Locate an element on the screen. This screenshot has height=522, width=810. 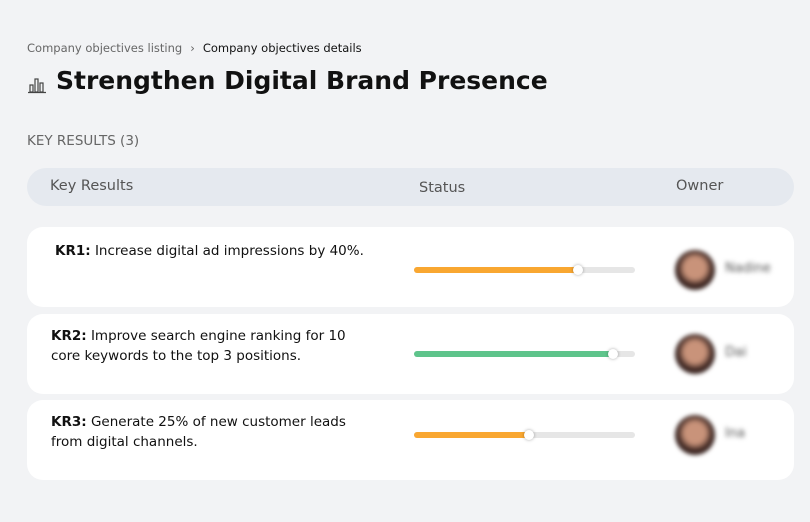
breadcrumb-link: Company objectives listing is located at coordinates (105, 48).